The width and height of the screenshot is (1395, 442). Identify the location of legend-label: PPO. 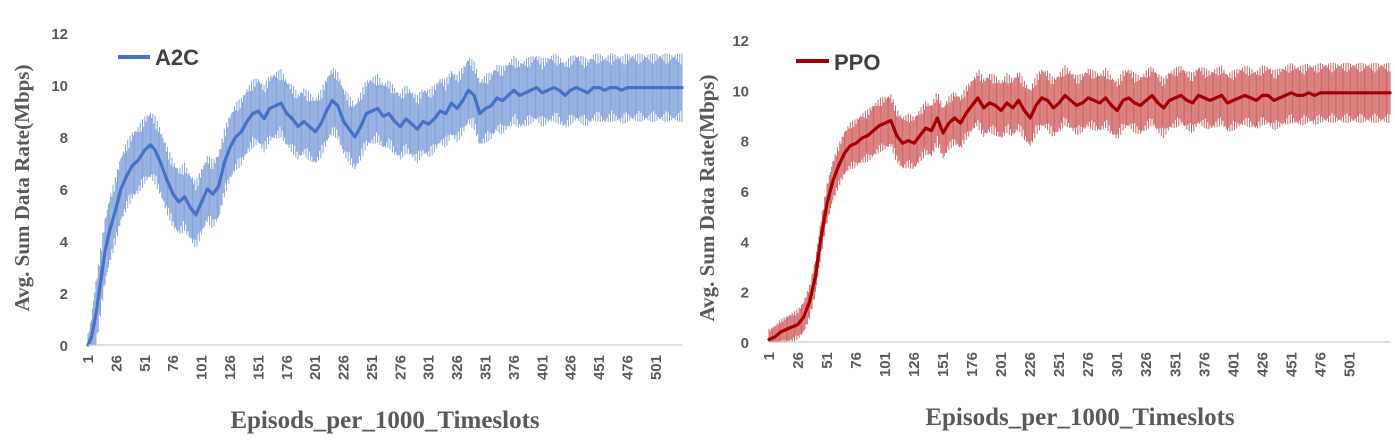
(857, 62).